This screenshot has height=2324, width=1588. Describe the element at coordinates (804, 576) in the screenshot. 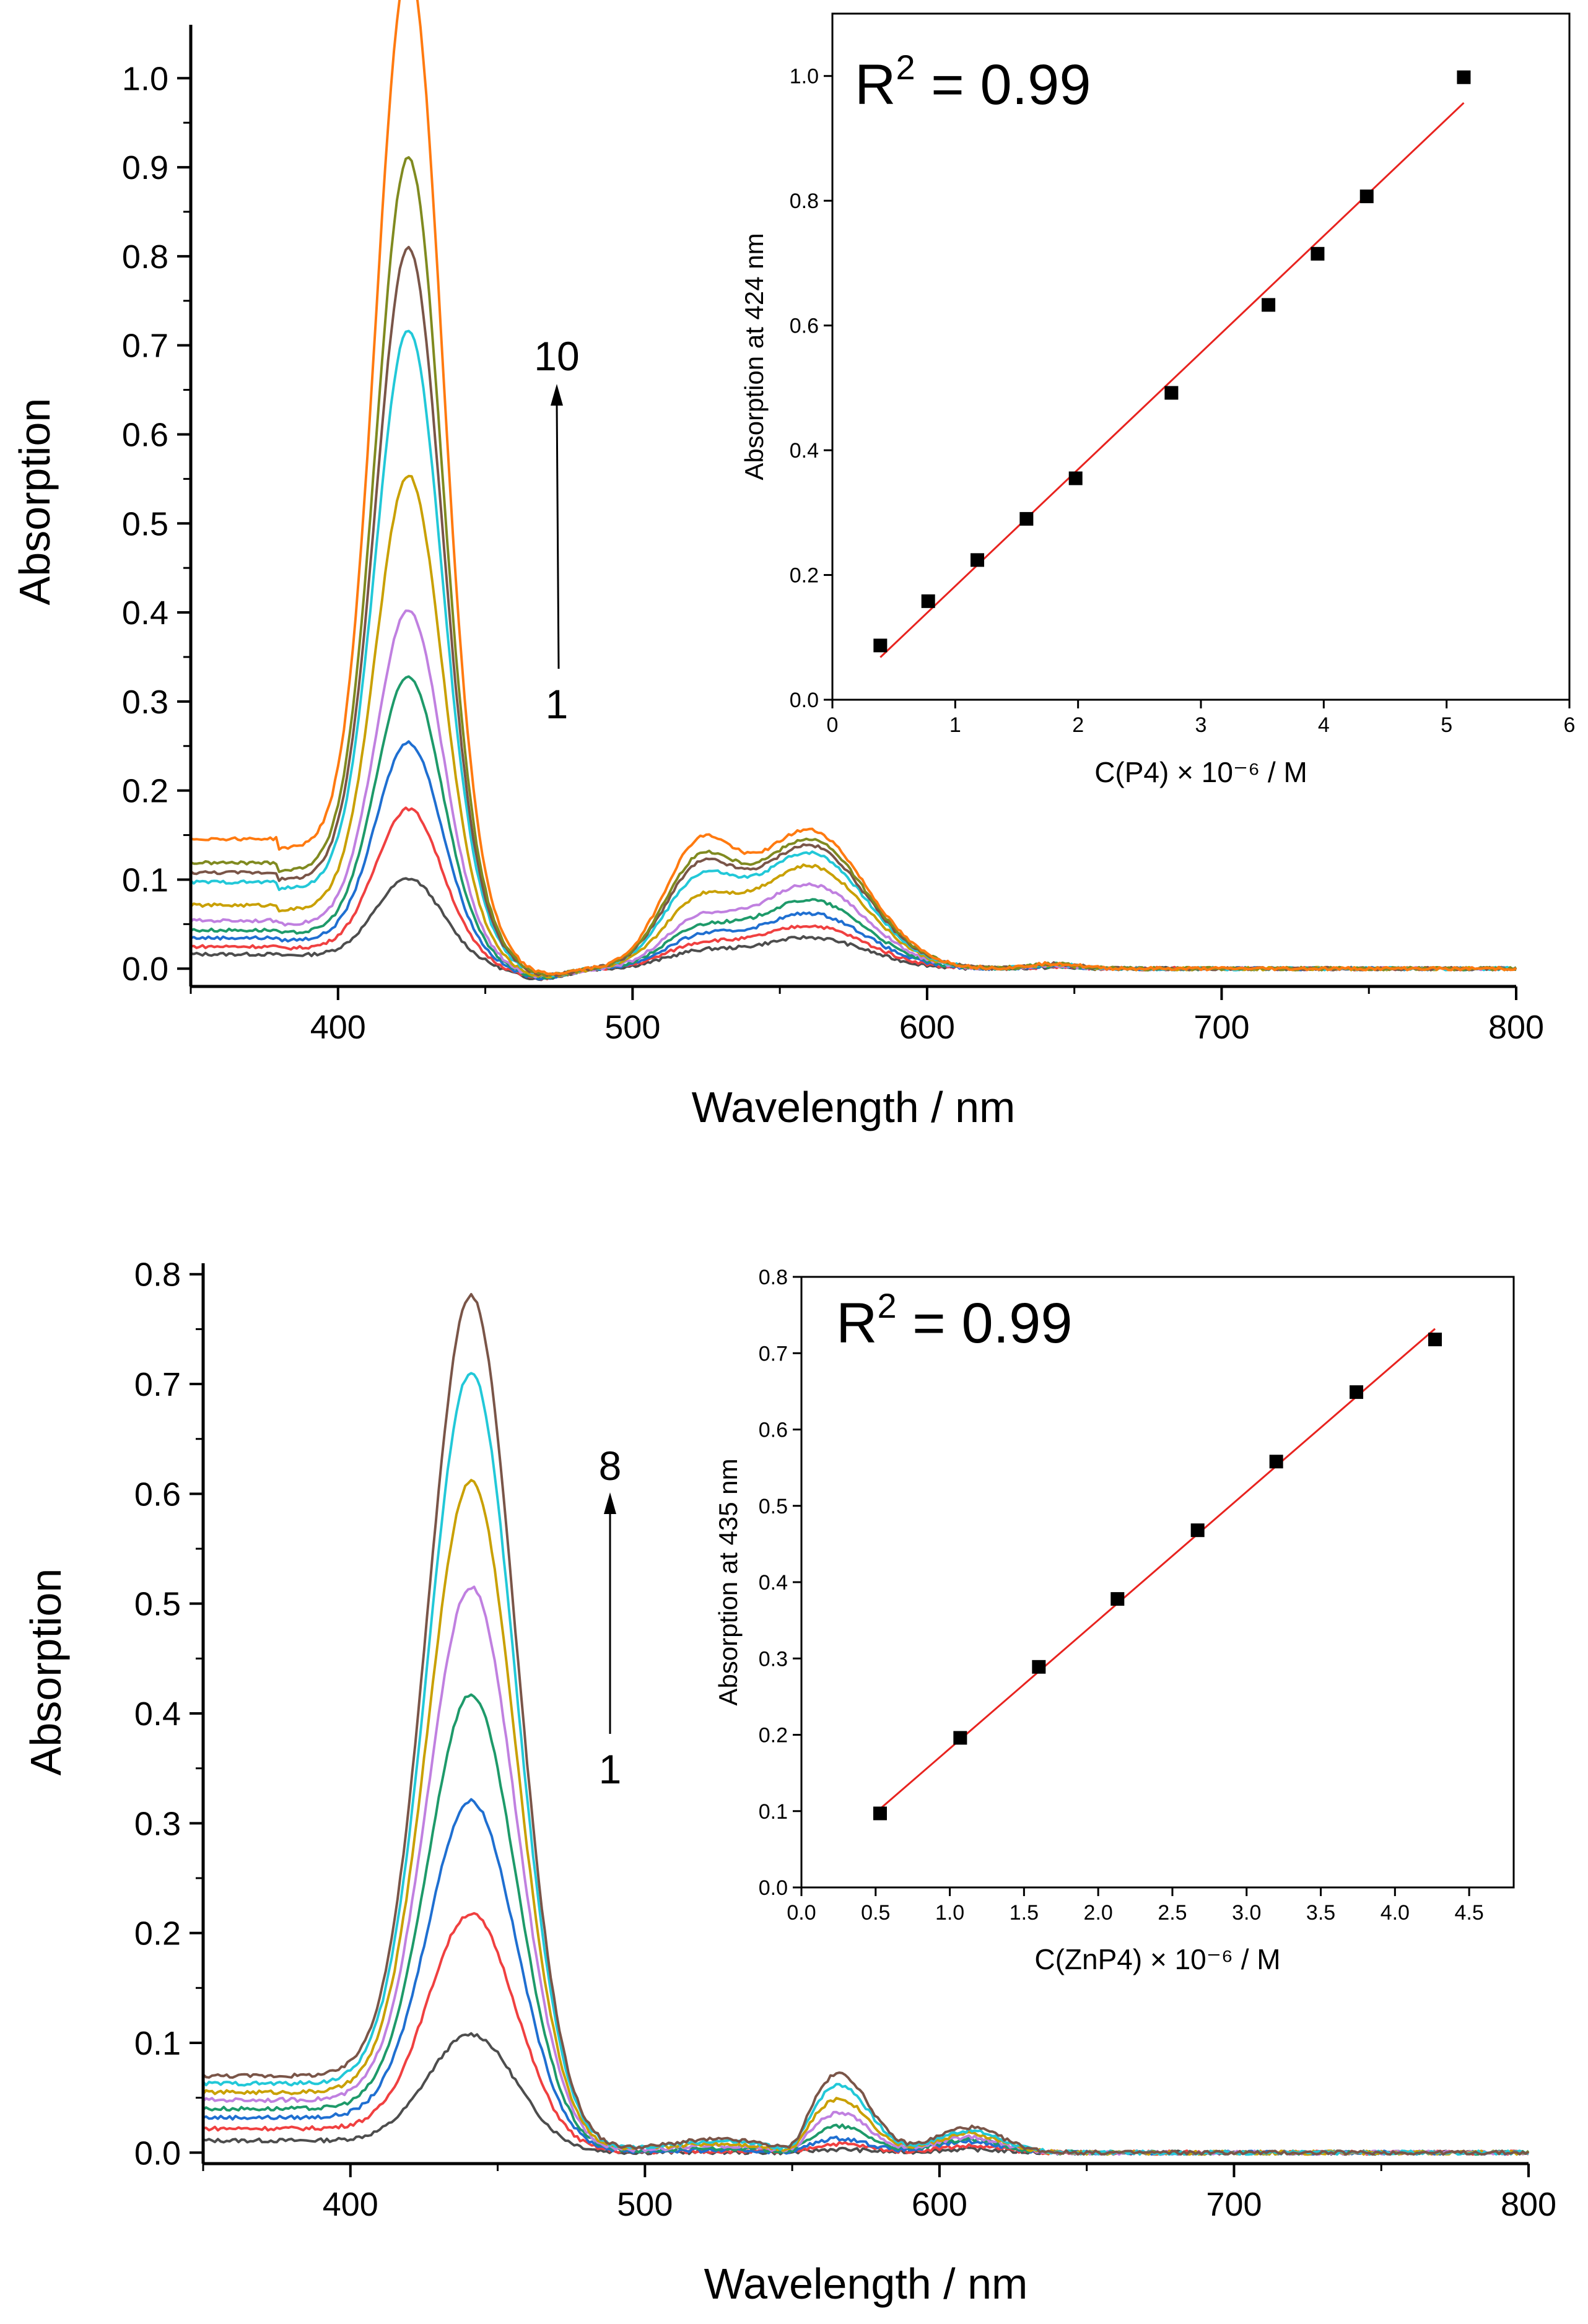

I see `top-inset-y-tick-label-1: 0.2` at that location.